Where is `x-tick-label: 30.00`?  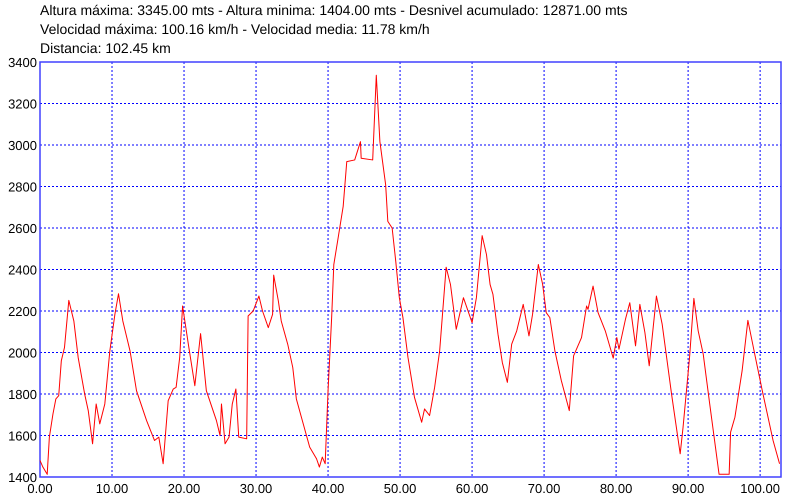
x-tick-label: 30.00 is located at coordinates (256, 488).